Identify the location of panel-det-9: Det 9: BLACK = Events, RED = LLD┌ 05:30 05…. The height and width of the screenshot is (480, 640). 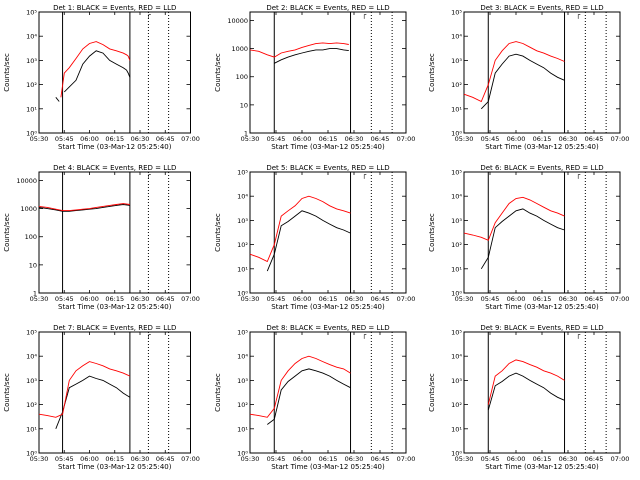
(528, 397).